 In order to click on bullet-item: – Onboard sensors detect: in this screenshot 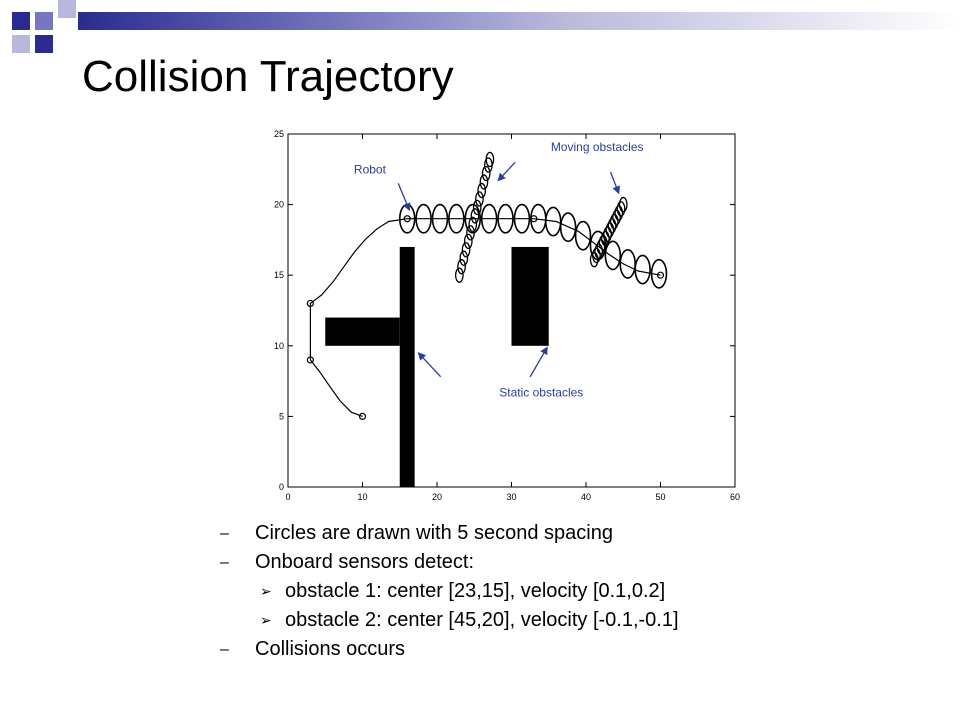, I will do `click(560, 562)`.